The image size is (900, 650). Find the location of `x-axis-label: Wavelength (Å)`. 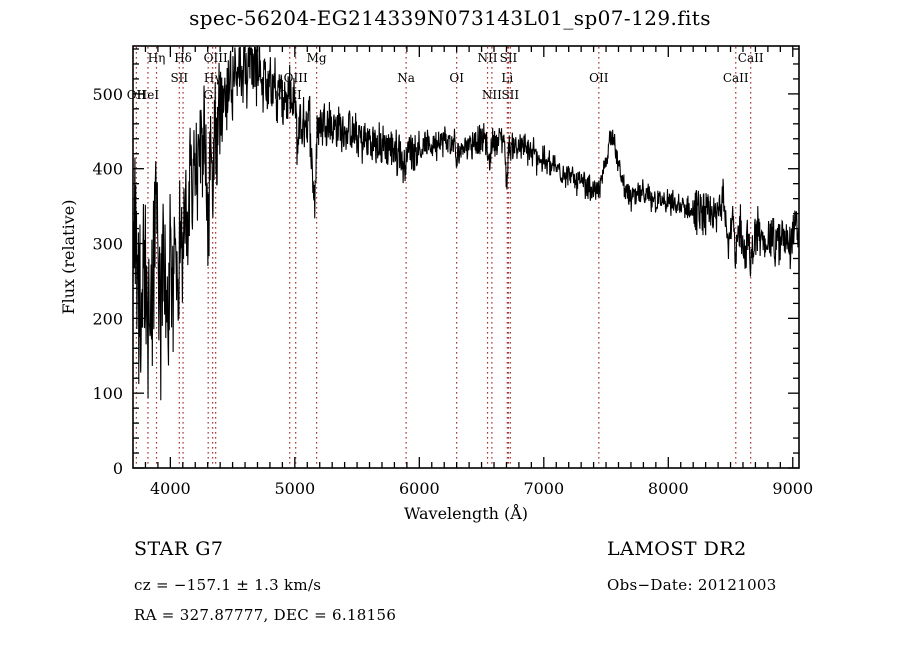

x-axis-label: Wavelength (Å) is located at coordinates (466, 513).